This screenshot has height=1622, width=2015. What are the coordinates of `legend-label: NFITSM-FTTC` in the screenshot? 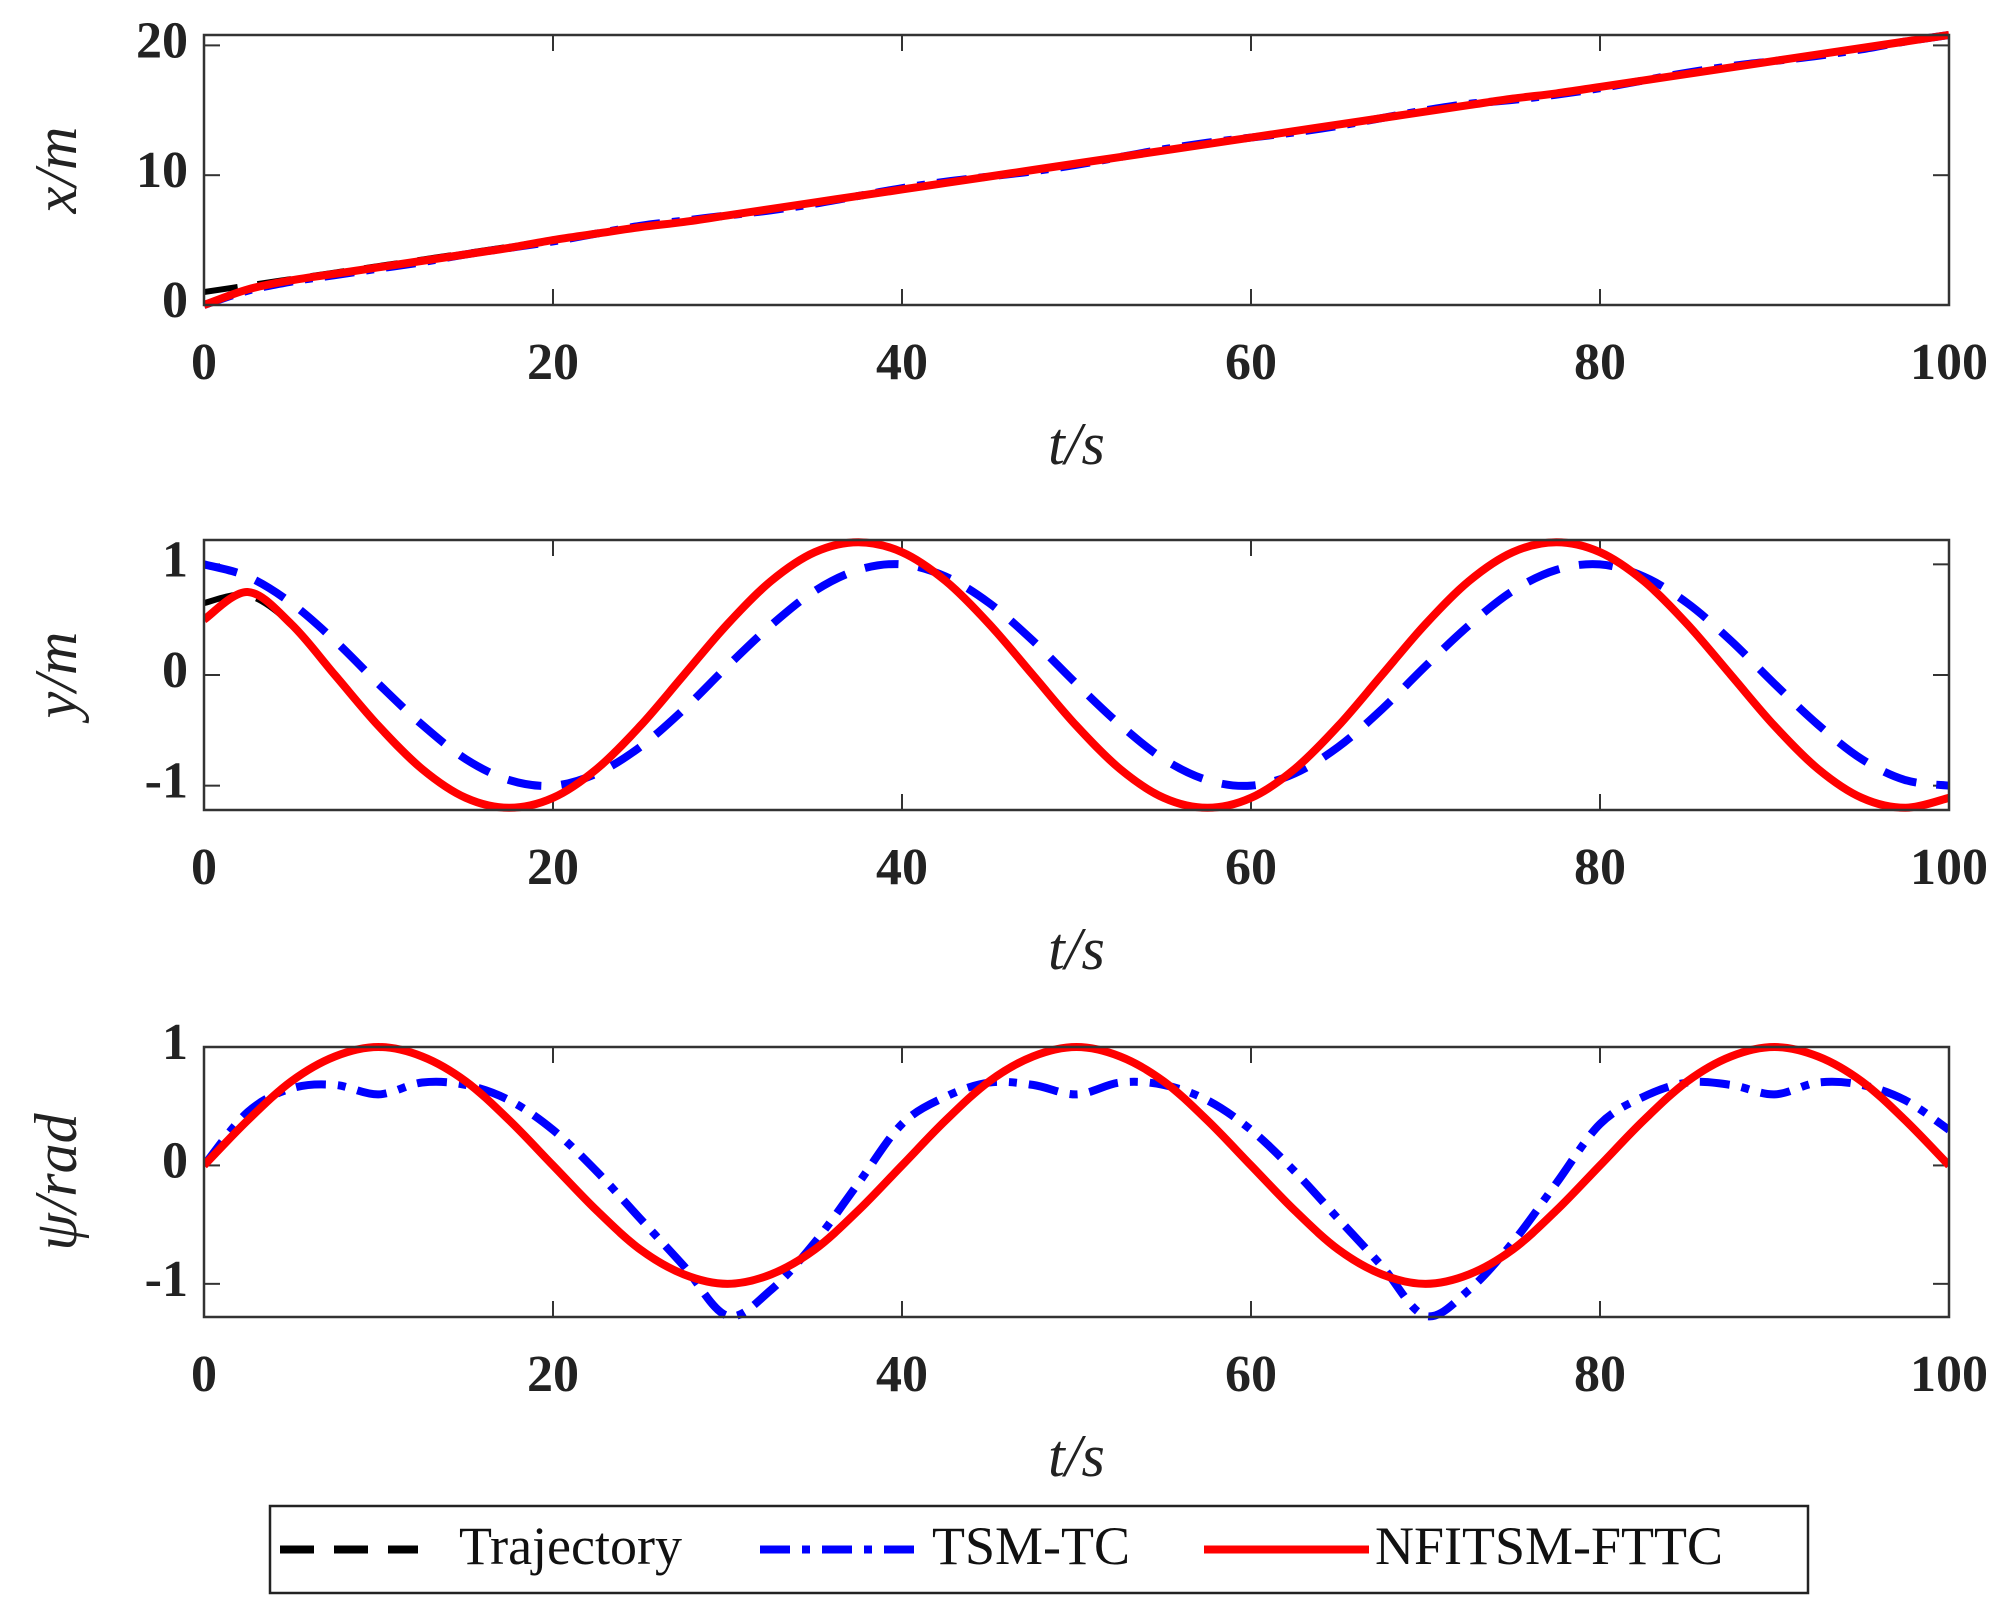 It's located at (1549, 1546).